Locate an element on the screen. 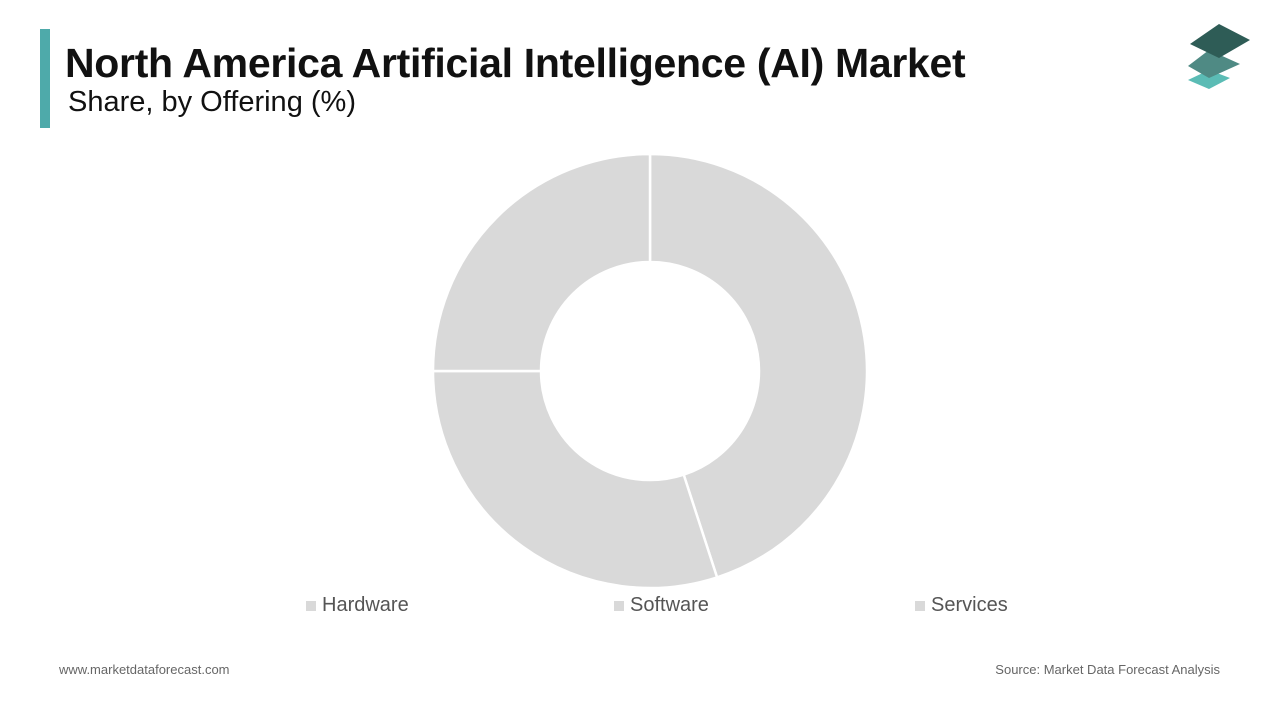  legend-label: Services is located at coordinates (969, 605).